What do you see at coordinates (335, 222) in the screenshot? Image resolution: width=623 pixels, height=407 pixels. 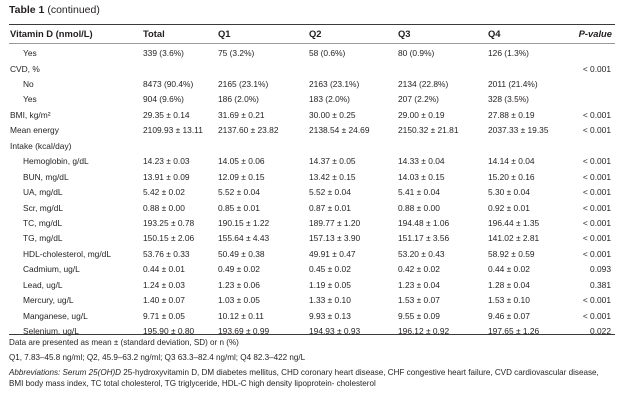 I see `cell-q2: 189.77 ± 1.20` at bounding box center [335, 222].